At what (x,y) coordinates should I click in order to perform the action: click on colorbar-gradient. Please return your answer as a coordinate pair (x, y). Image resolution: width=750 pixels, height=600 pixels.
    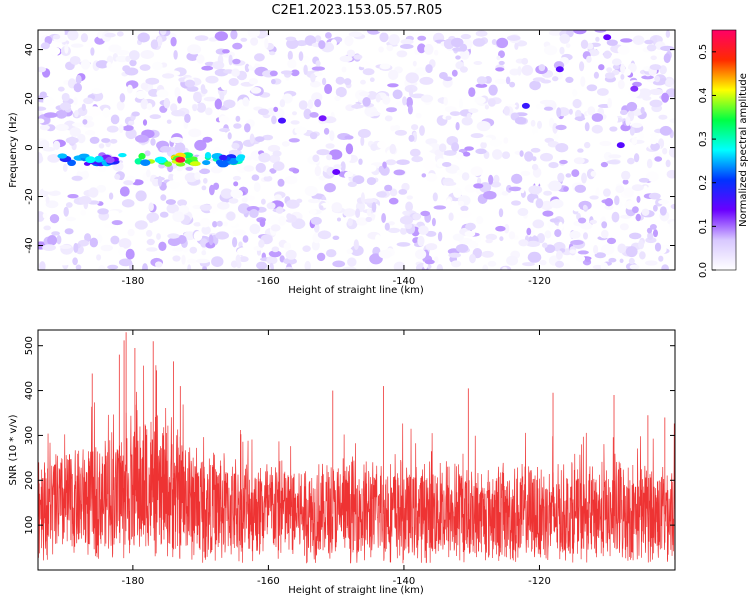
    Looking at the image, I should click on (724, 150).